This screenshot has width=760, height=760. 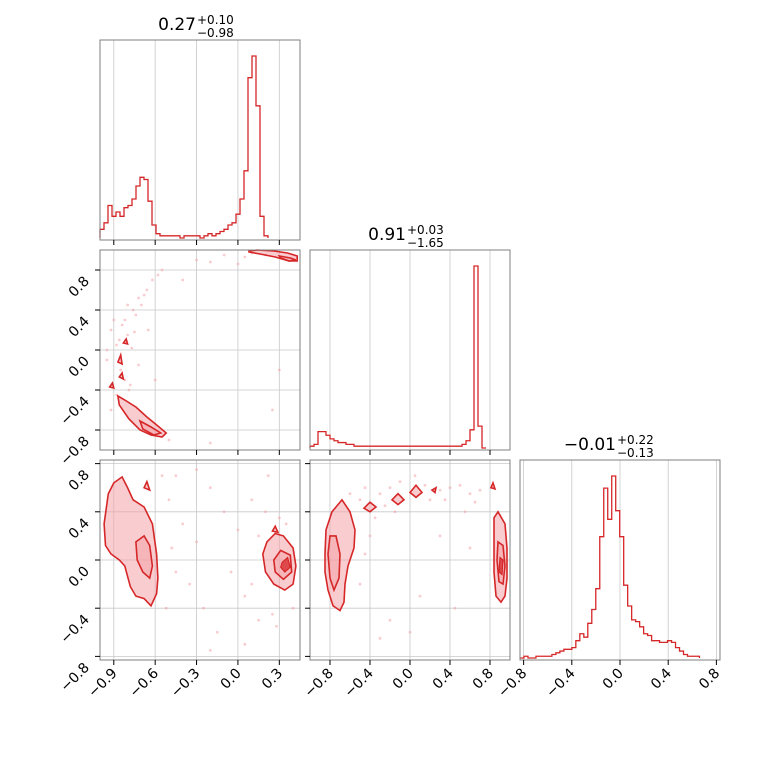 I want to click on title-median-p1: 0.91, so click(x=387, y=235).